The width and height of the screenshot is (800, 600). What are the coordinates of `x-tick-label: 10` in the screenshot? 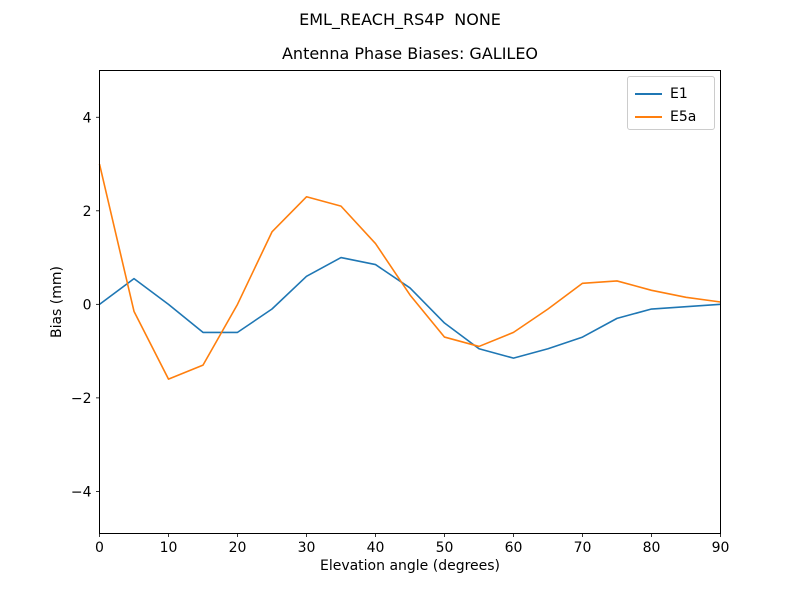 It's located at (169, 548).